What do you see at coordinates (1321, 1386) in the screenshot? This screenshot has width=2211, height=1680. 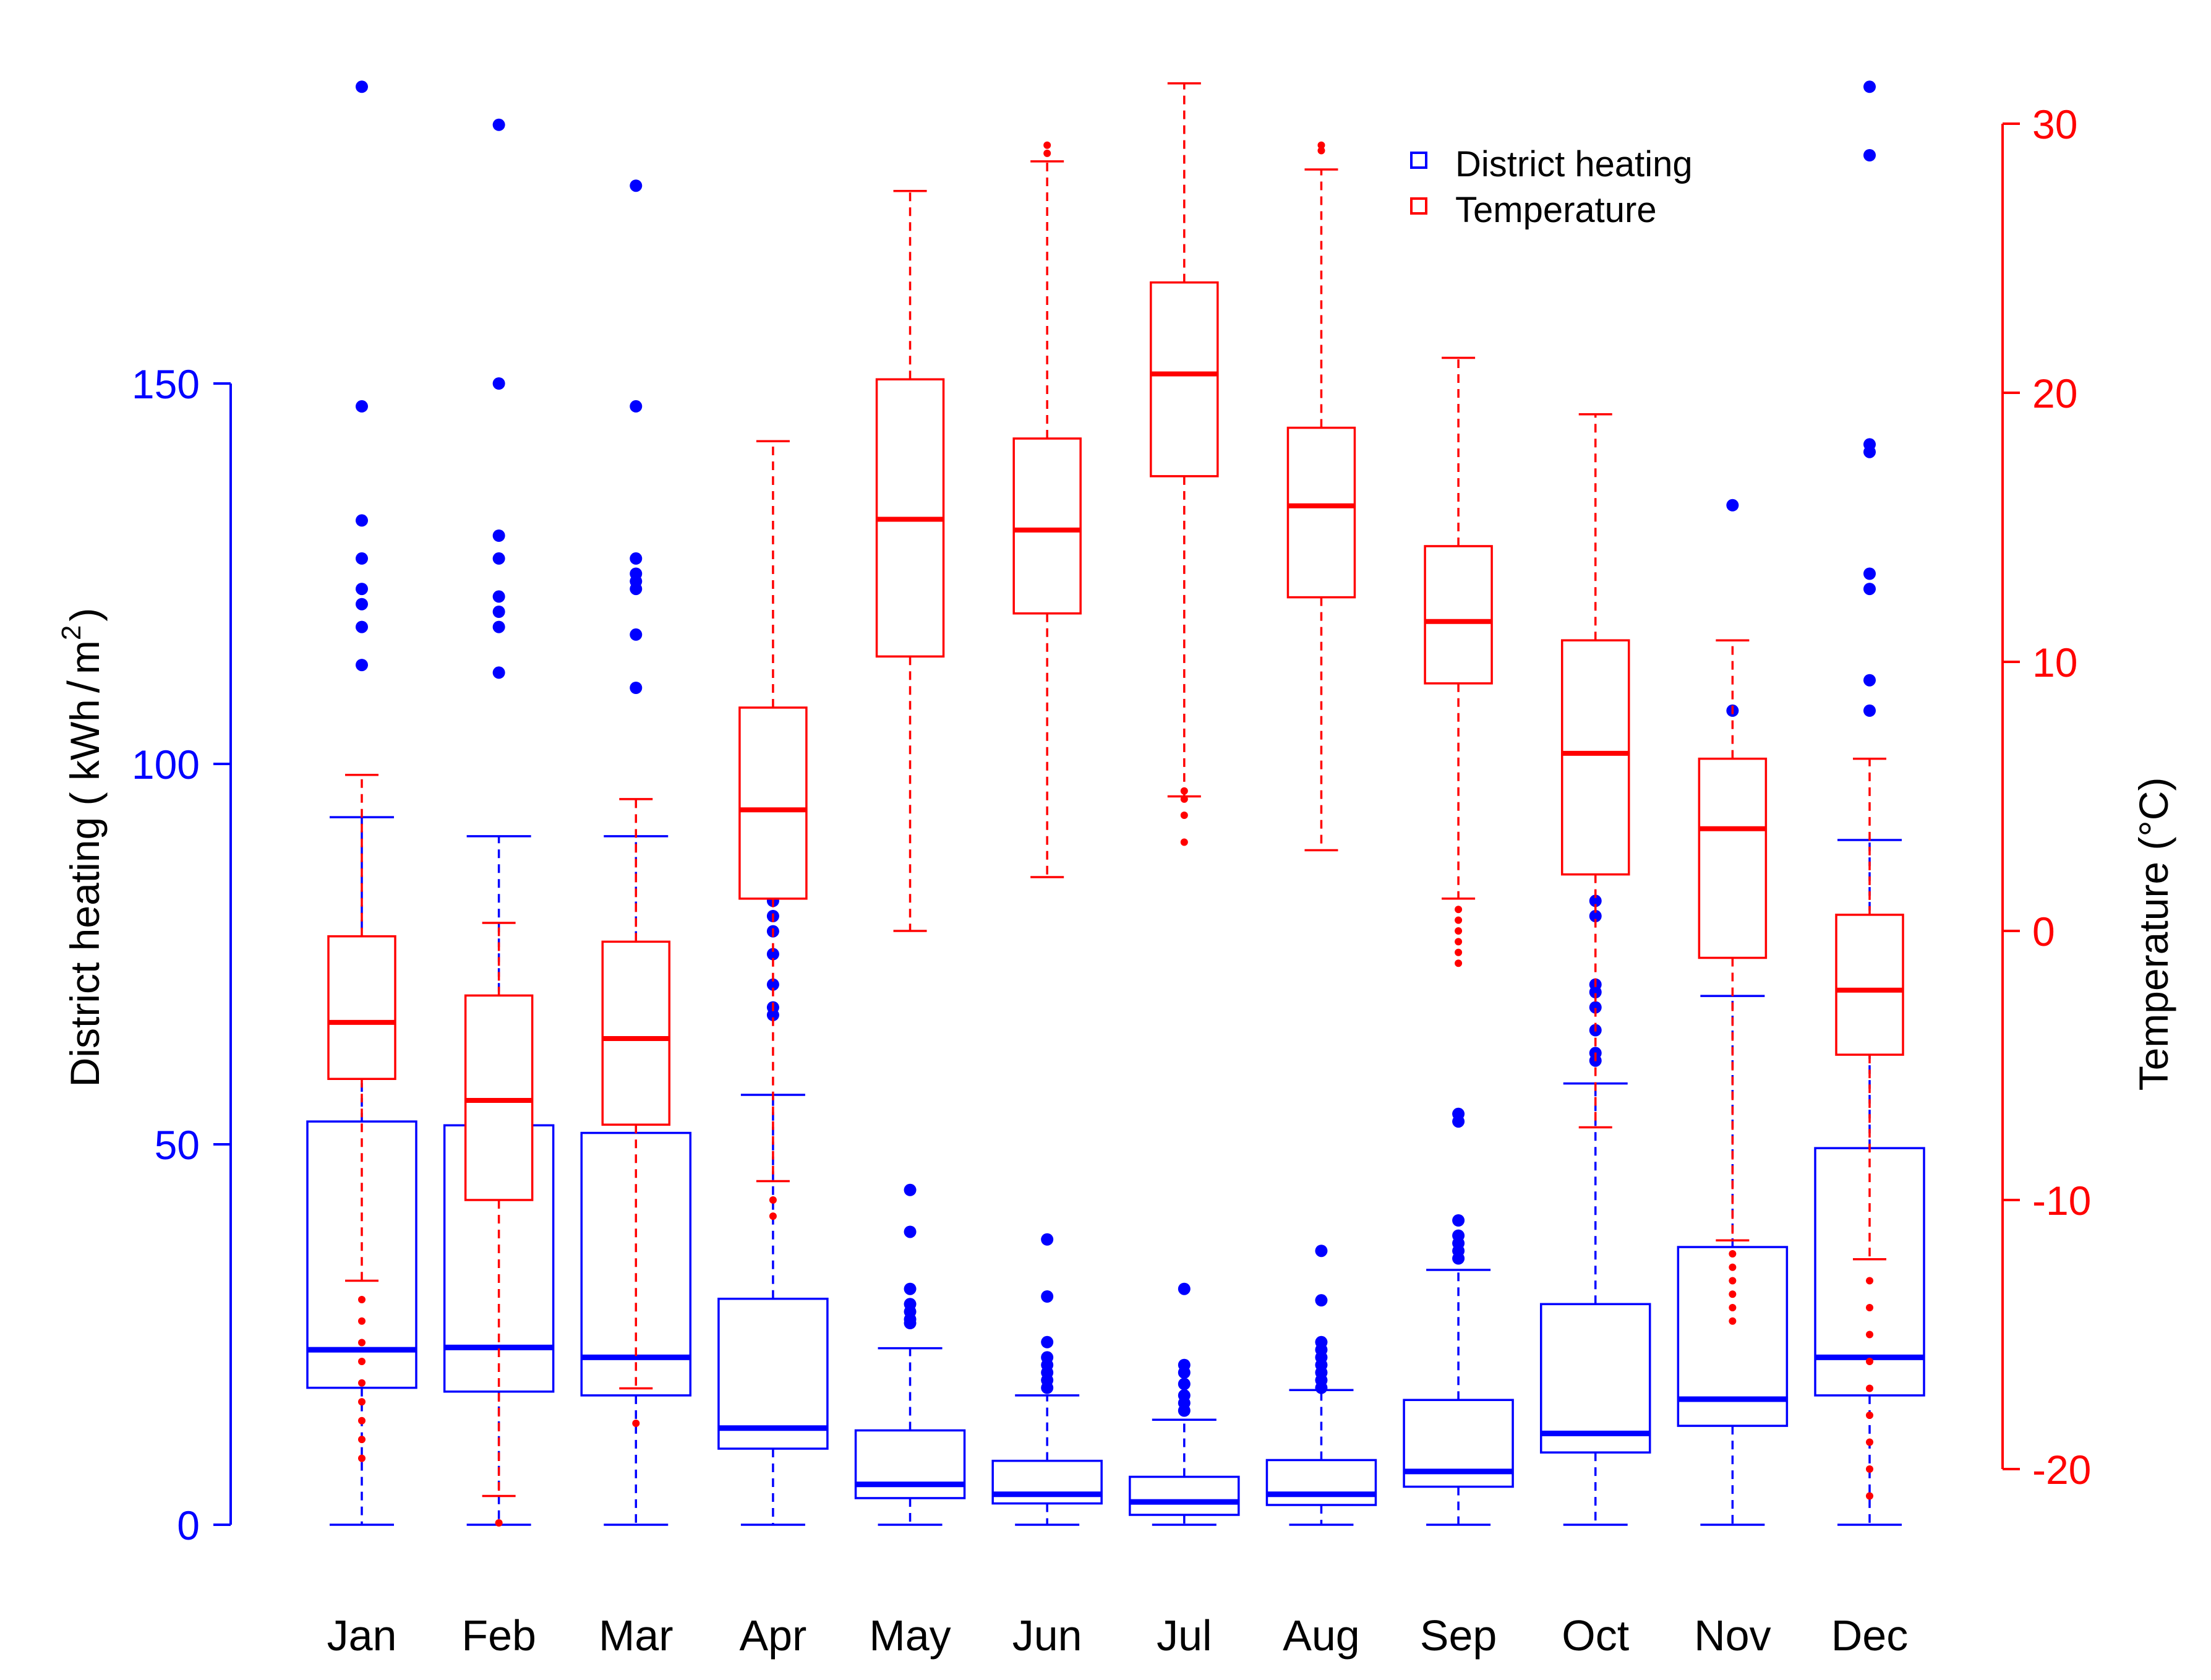 I see `district-heating-box-aug` at bounding box center [1321, 1386].